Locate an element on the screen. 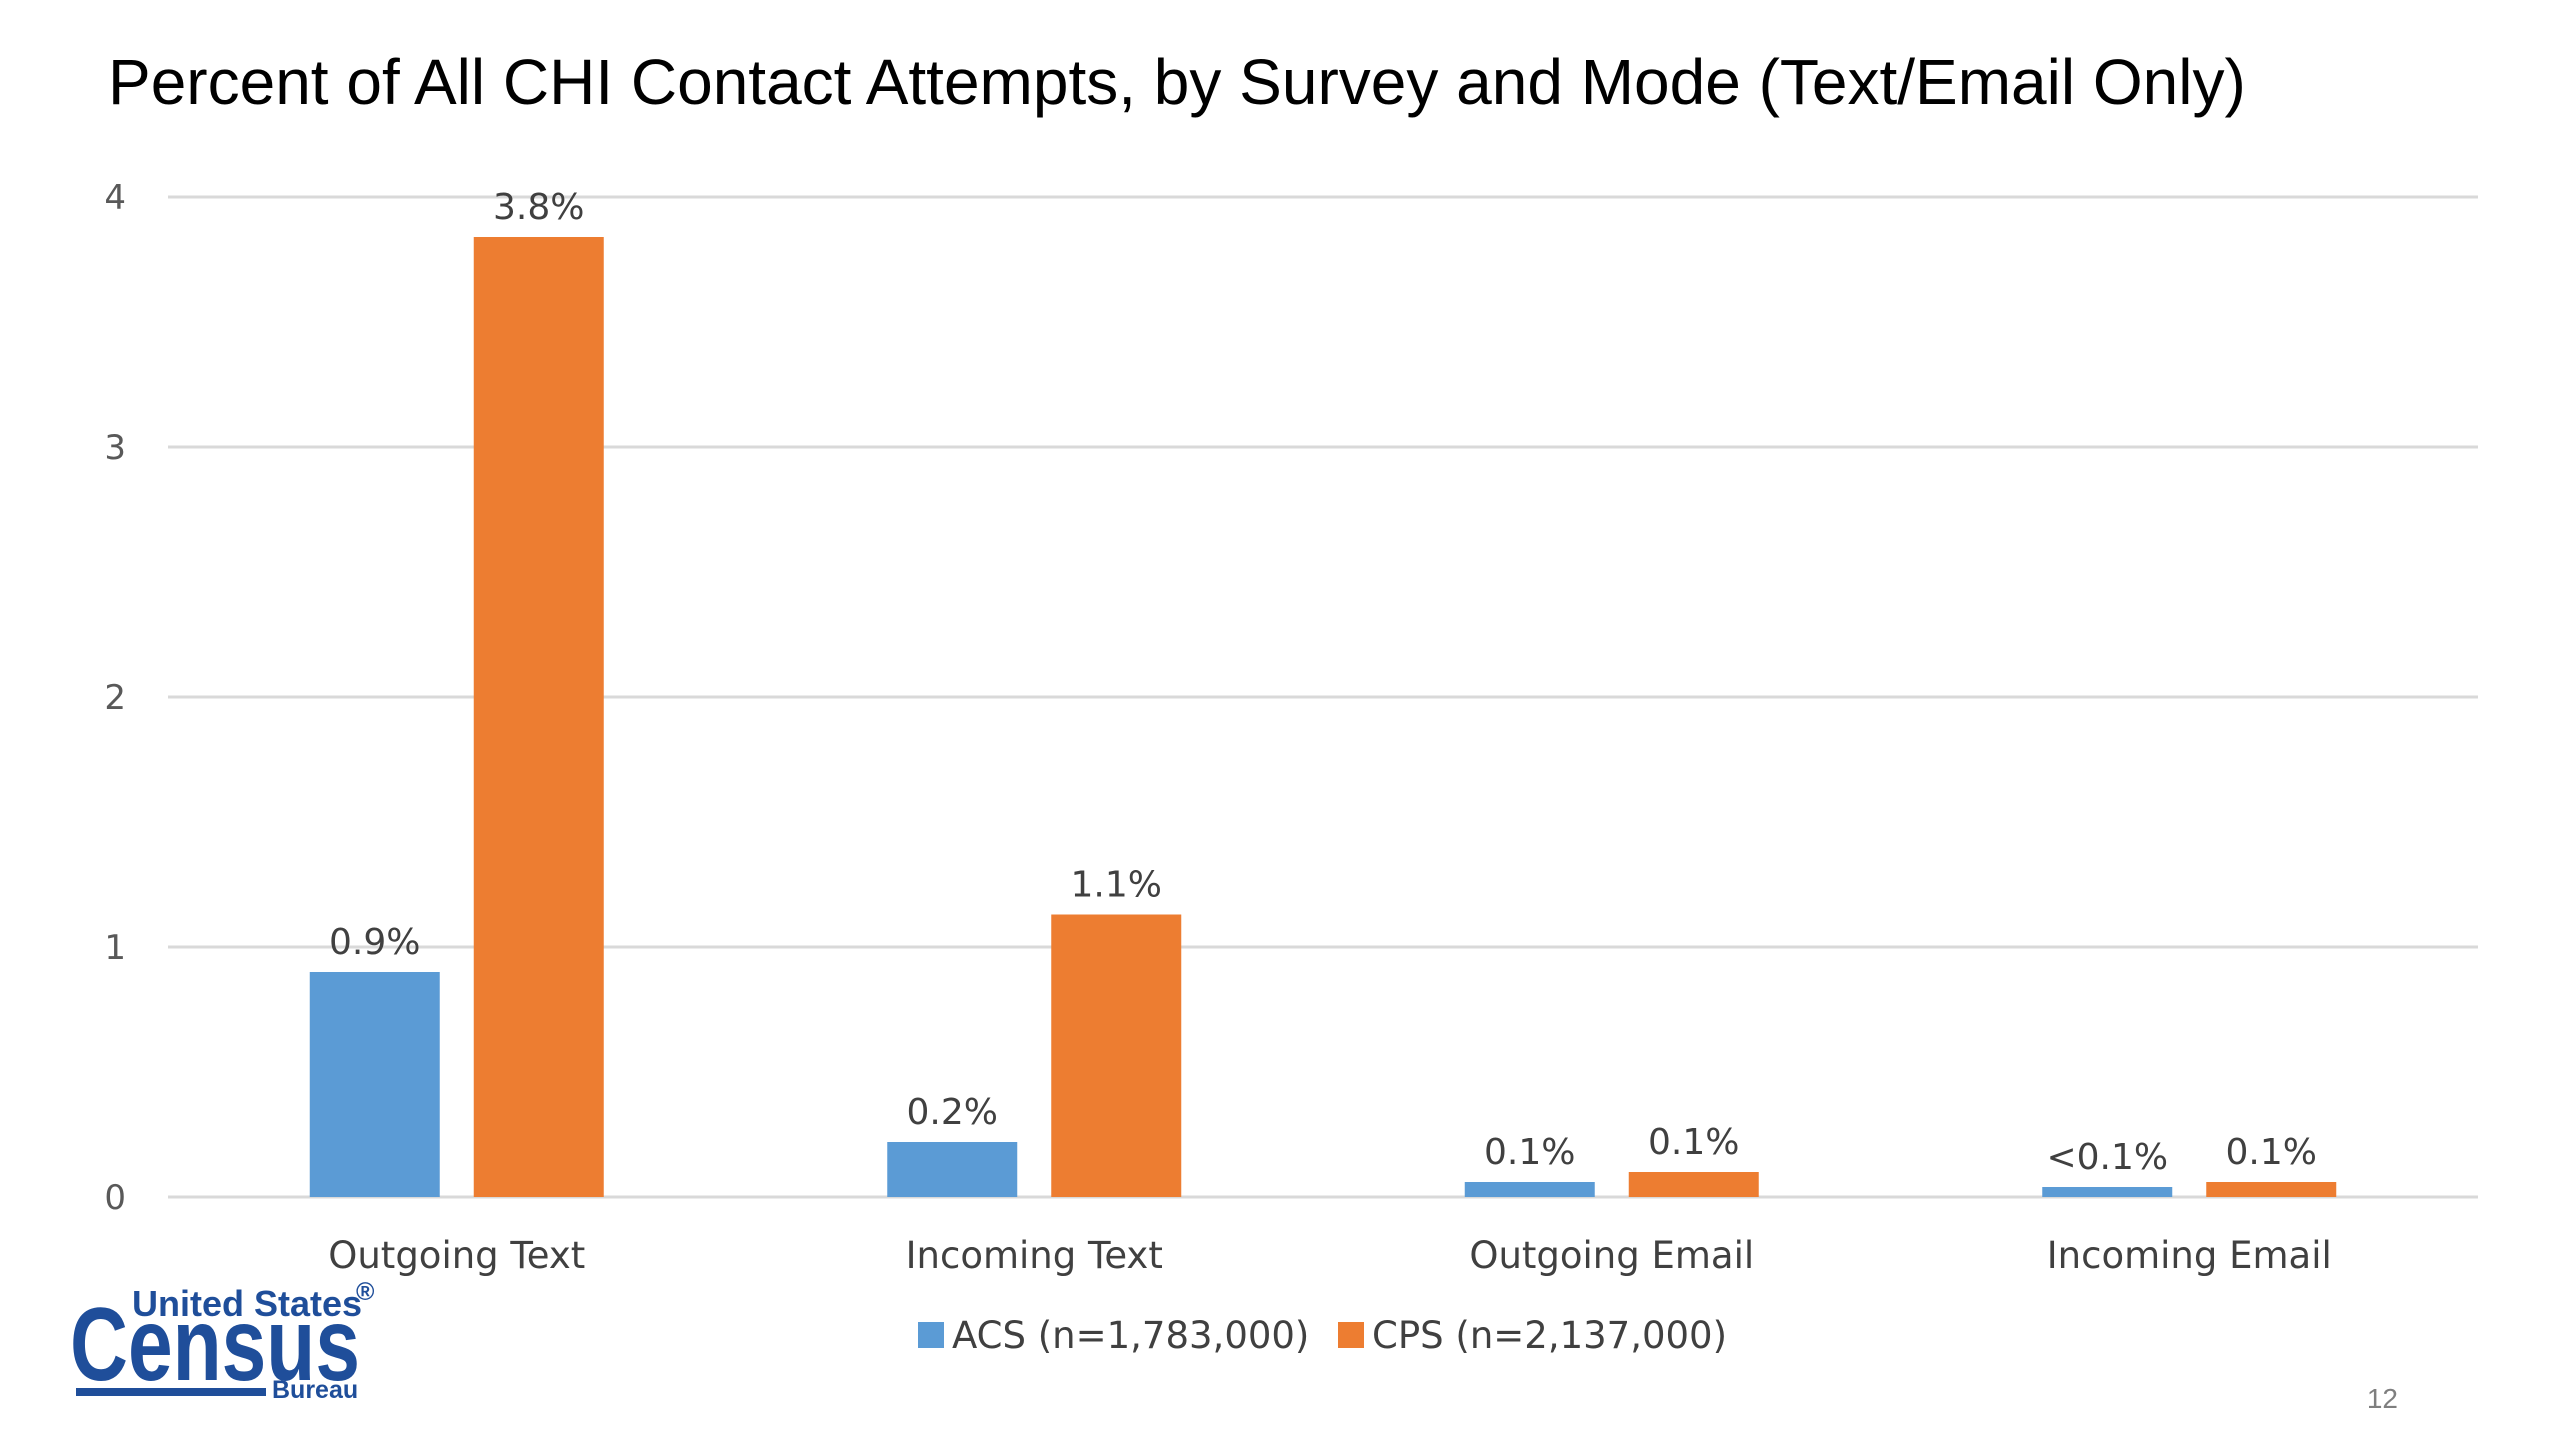 Image resolution: width=2560 pixels, height=1440 pixels. data-label: 1.1% is located at coordinates (1116, 885).